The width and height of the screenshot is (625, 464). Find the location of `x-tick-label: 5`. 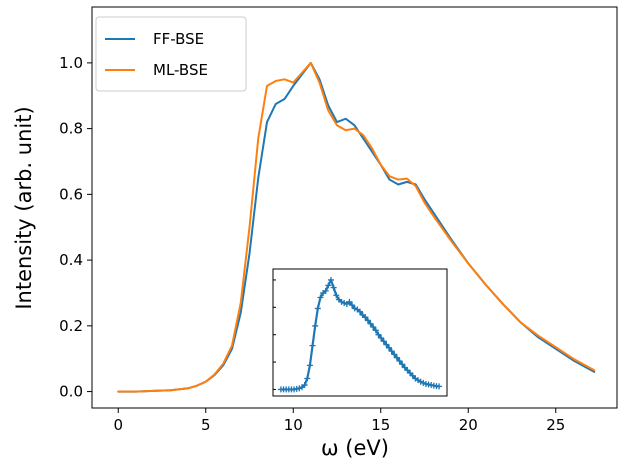

x-tick-label: 5 is located at coordinates (206, 425).